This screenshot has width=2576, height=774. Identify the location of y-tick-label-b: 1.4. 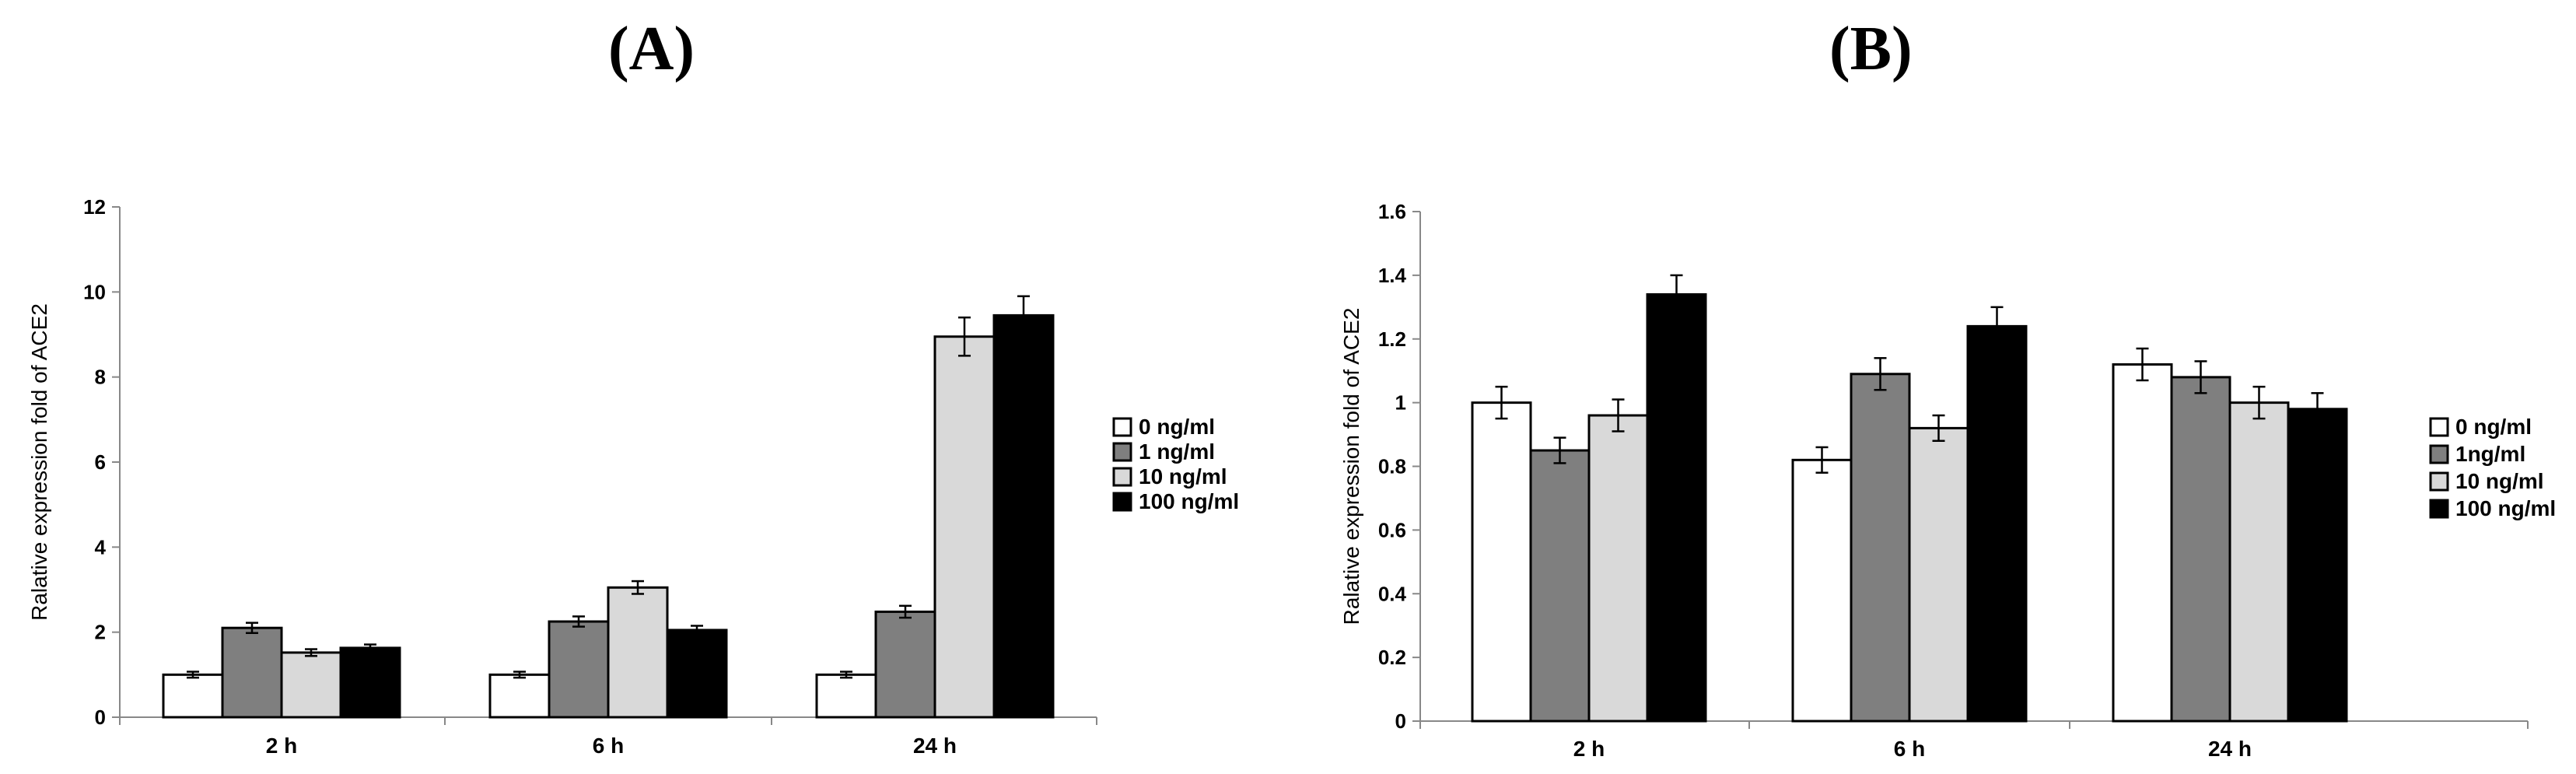
(1392, 275).